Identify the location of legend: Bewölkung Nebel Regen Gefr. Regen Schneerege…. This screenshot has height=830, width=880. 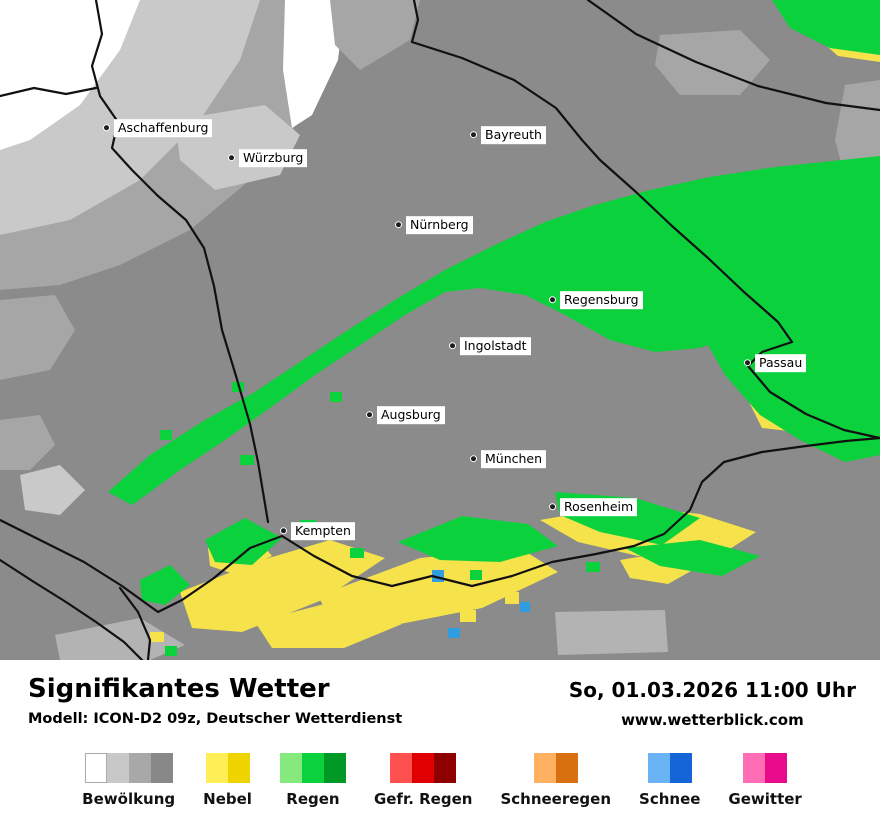
(442, 780).